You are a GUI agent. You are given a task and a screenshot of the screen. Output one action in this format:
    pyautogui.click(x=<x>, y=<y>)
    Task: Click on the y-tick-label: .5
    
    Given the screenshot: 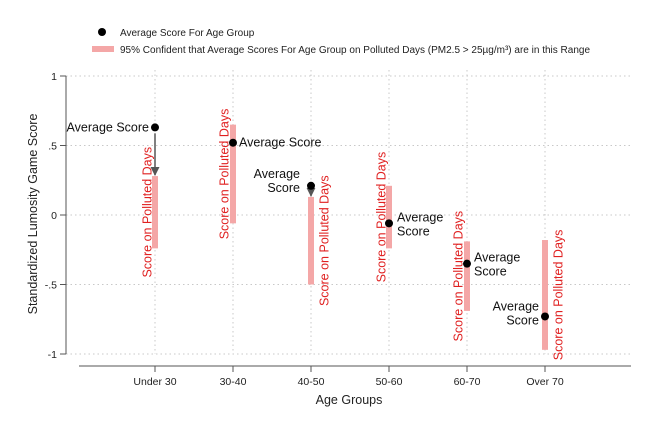 What is the action you would take?
    pyautogui.click(x=52, y=147)
    